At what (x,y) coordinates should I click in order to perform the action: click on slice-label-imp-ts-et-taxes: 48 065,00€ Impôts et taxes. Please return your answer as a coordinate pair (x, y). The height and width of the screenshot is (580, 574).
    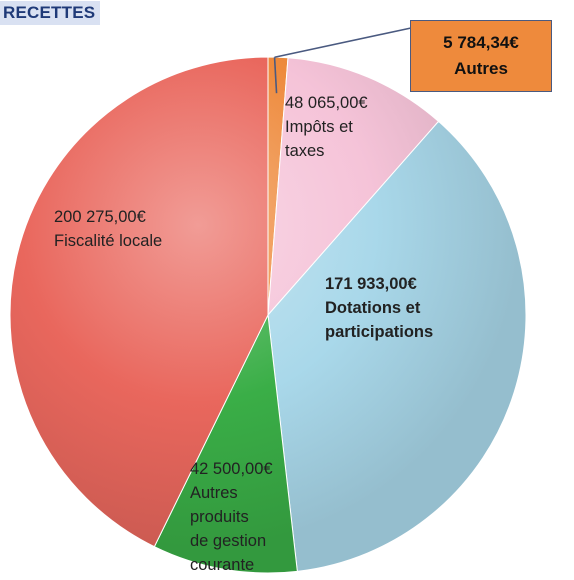
    Looking at the image, I should click on (326, 127).